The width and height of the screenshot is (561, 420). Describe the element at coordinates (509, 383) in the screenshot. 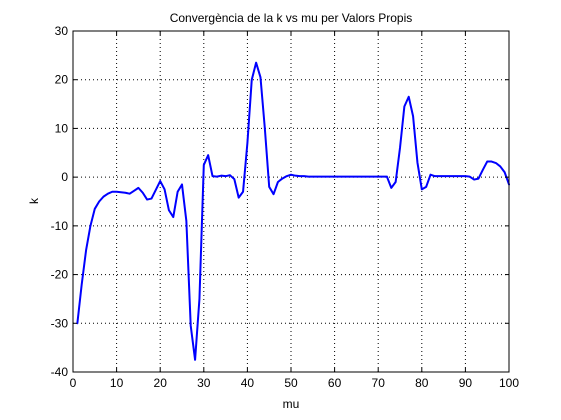

I see `x-tick-label: 100` at that location.